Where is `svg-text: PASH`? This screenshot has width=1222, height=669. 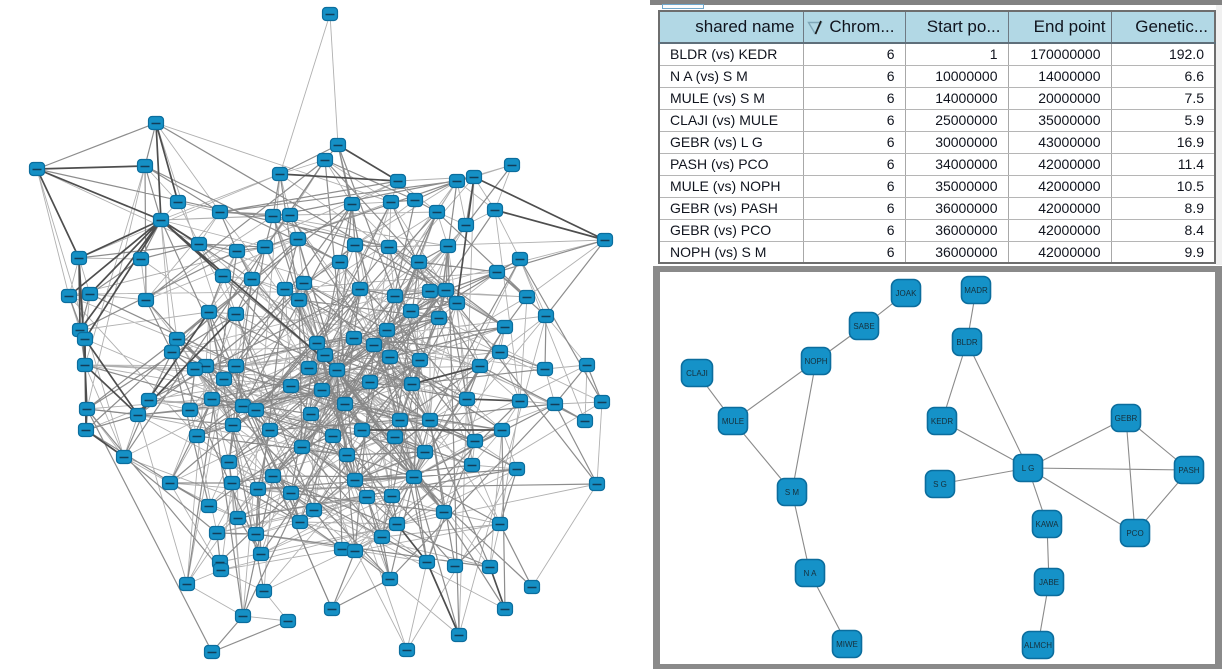
svg-text: PASH is located at coordinates (1188, 470).